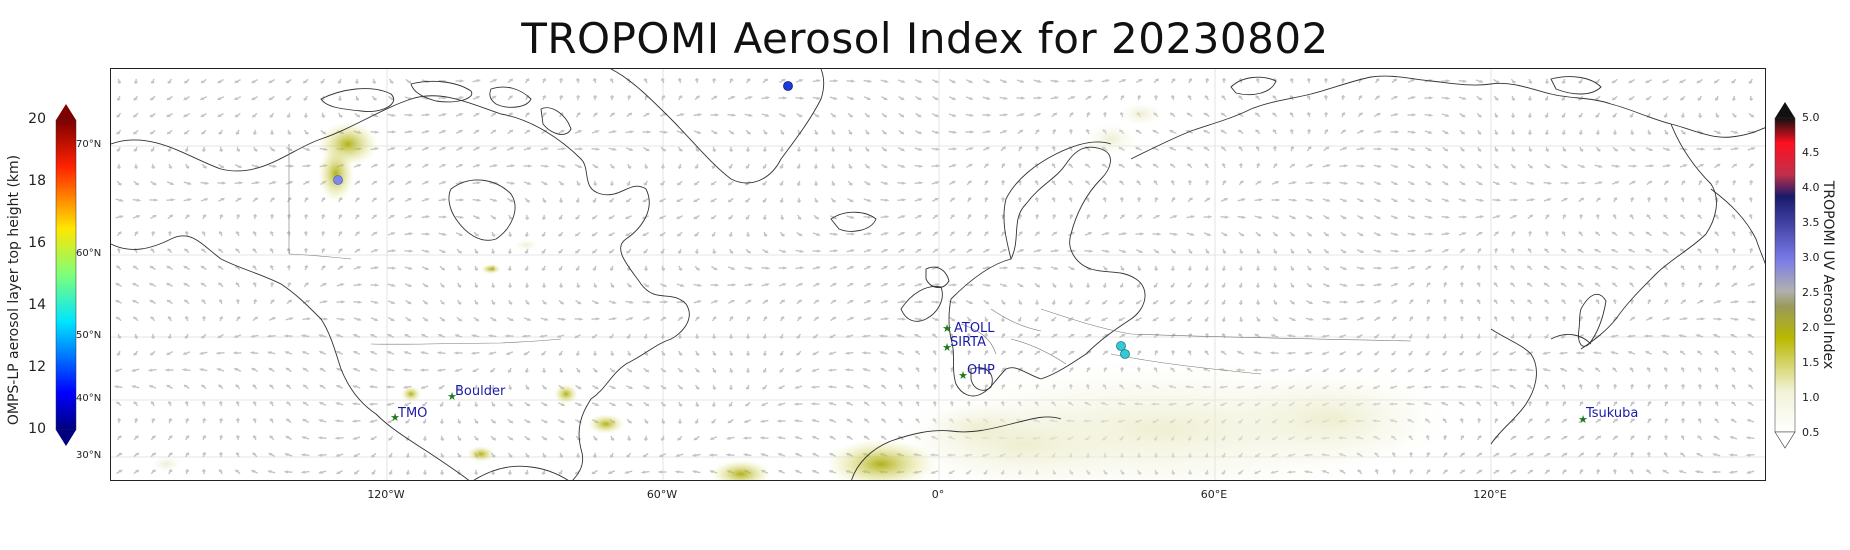 The height and width of the screenshot is (550, 1850). What do you see at coordinates (788, 86) in the screenshot?
I see `omps-point` at bounding box center [788, 86].